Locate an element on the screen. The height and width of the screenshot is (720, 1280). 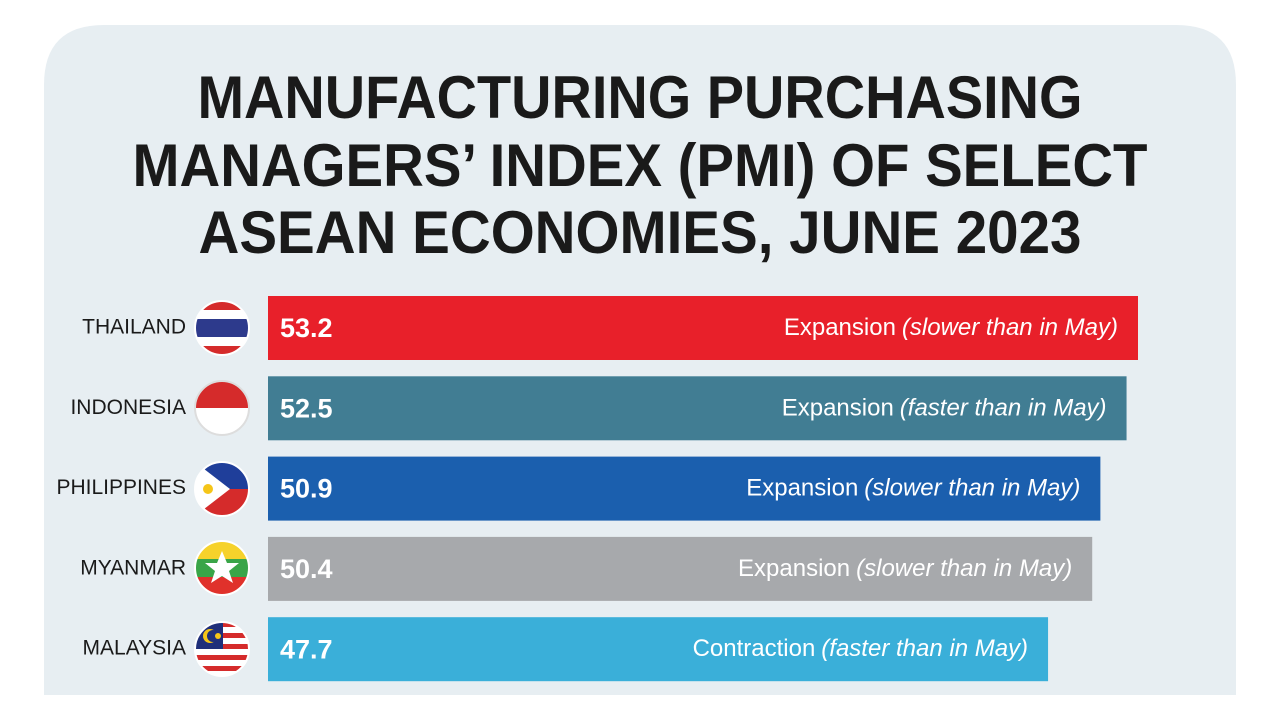
status: Contraction is located at coordinates (754, 649).